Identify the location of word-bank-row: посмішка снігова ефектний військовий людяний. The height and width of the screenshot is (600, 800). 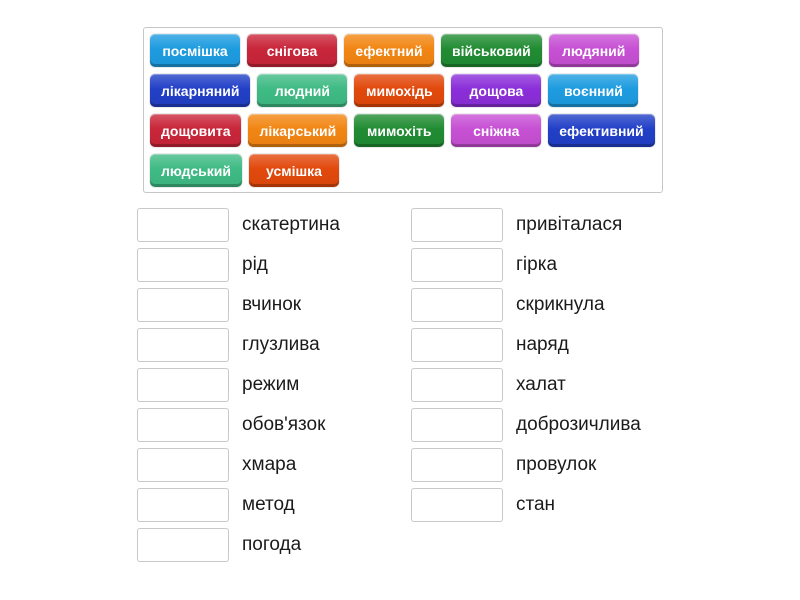
(403, 50).